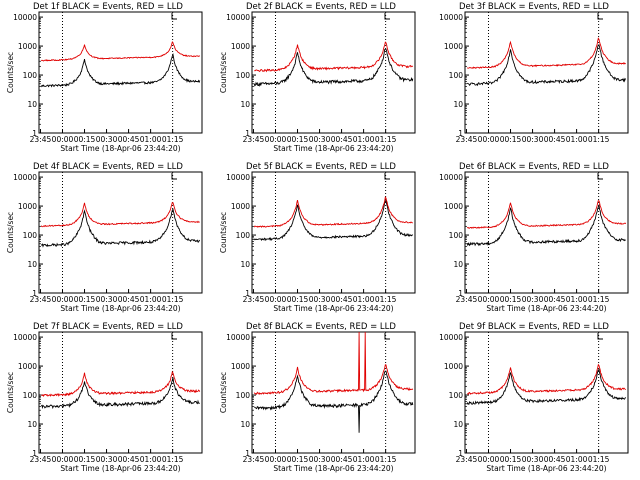 The image size is (640, 480). What do you see at coordinates (108, 7) in the screenshot?
I see `chart-title: Det 1f BLACK = Events, RED = LLD` at bounding box center [108, 7].